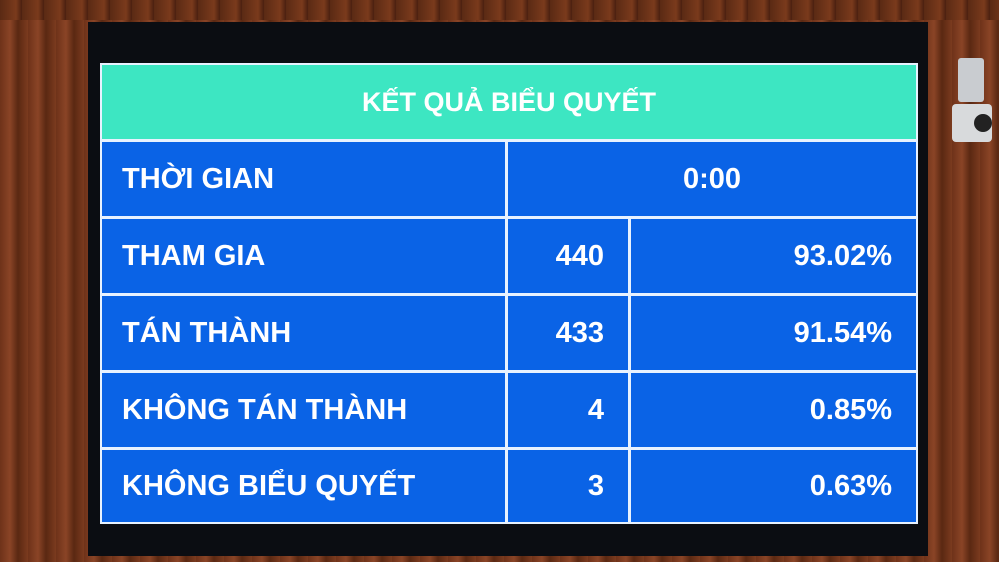  What do you see at coordinates (568, 333) in the screenshot?
I see `row-count: 433` at bounding box center [568, 333].